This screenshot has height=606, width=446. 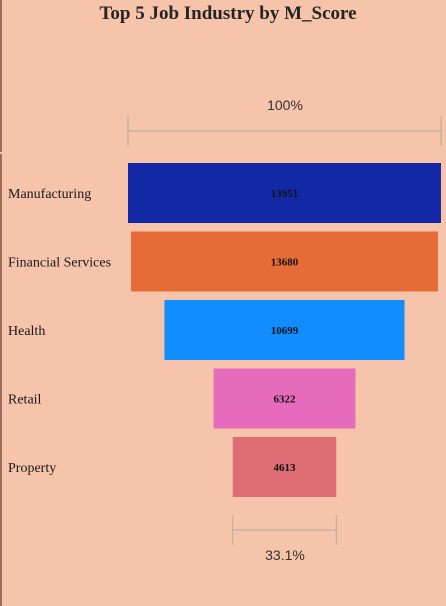 What do you see at coordinates (285, 555) in the screenshot?
I see `bottom-percent-label: 33.1%` at bounding box center [285, 555].